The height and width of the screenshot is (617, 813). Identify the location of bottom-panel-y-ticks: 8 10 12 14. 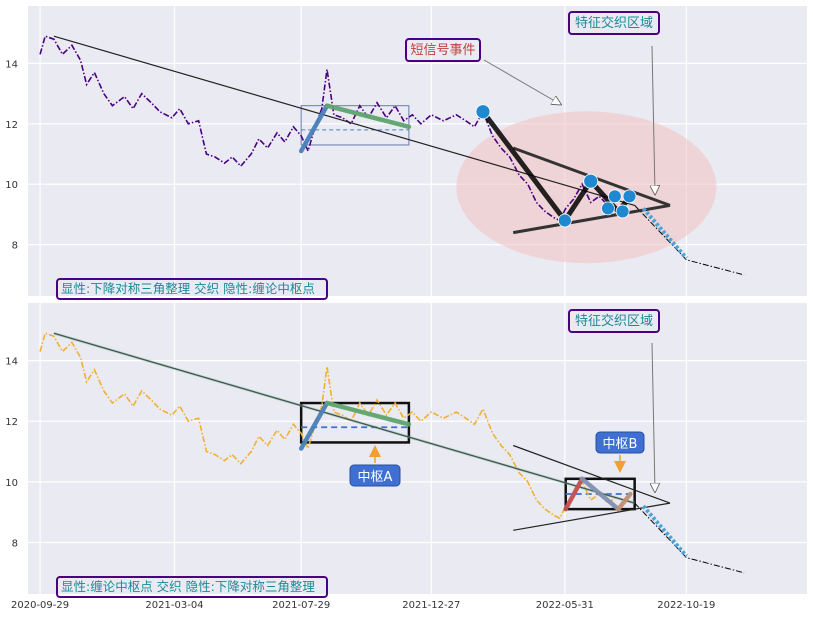
(11, 453).